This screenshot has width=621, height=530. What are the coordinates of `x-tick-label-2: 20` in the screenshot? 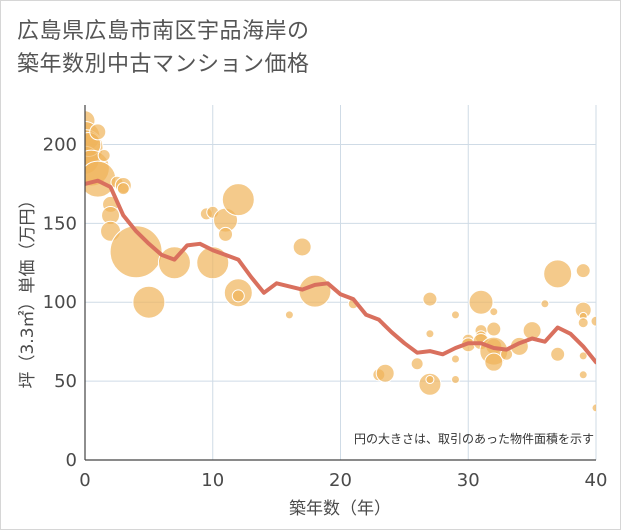 It's located at (340, 480).